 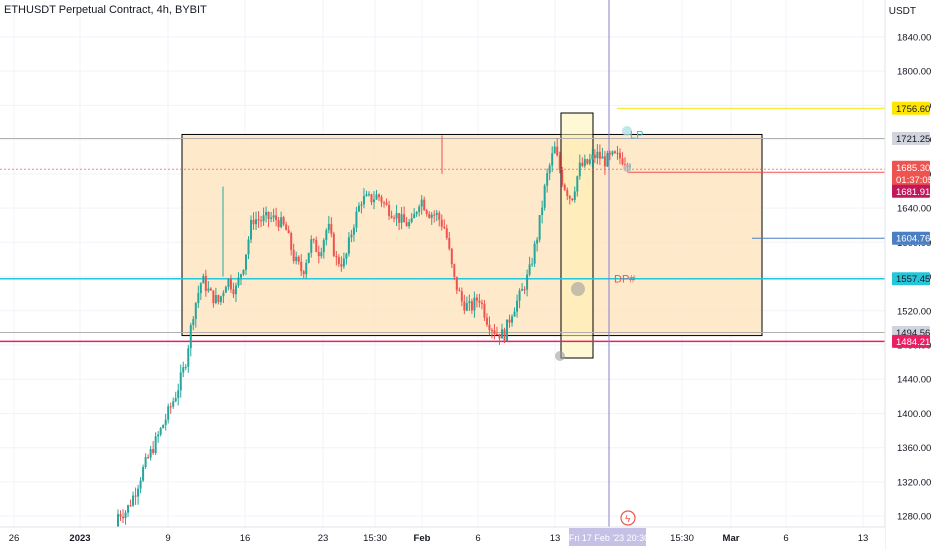 I want to click on x-tick-label: Feb, so click(x=422, y=538).